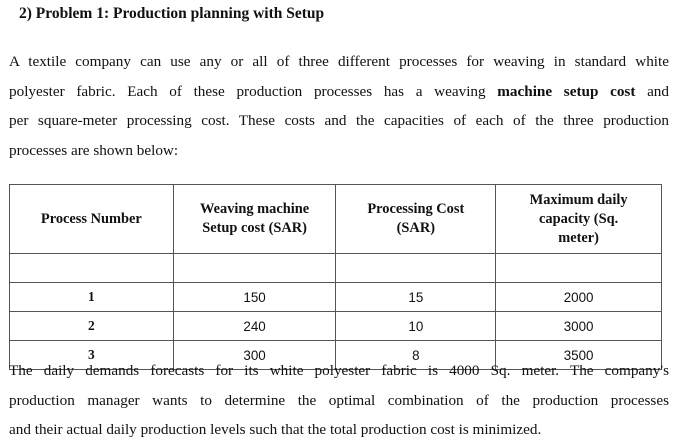 The width and height of the screenshot is (675, 445). I want to click on cell-capacity: 2000, so click(578, 297).